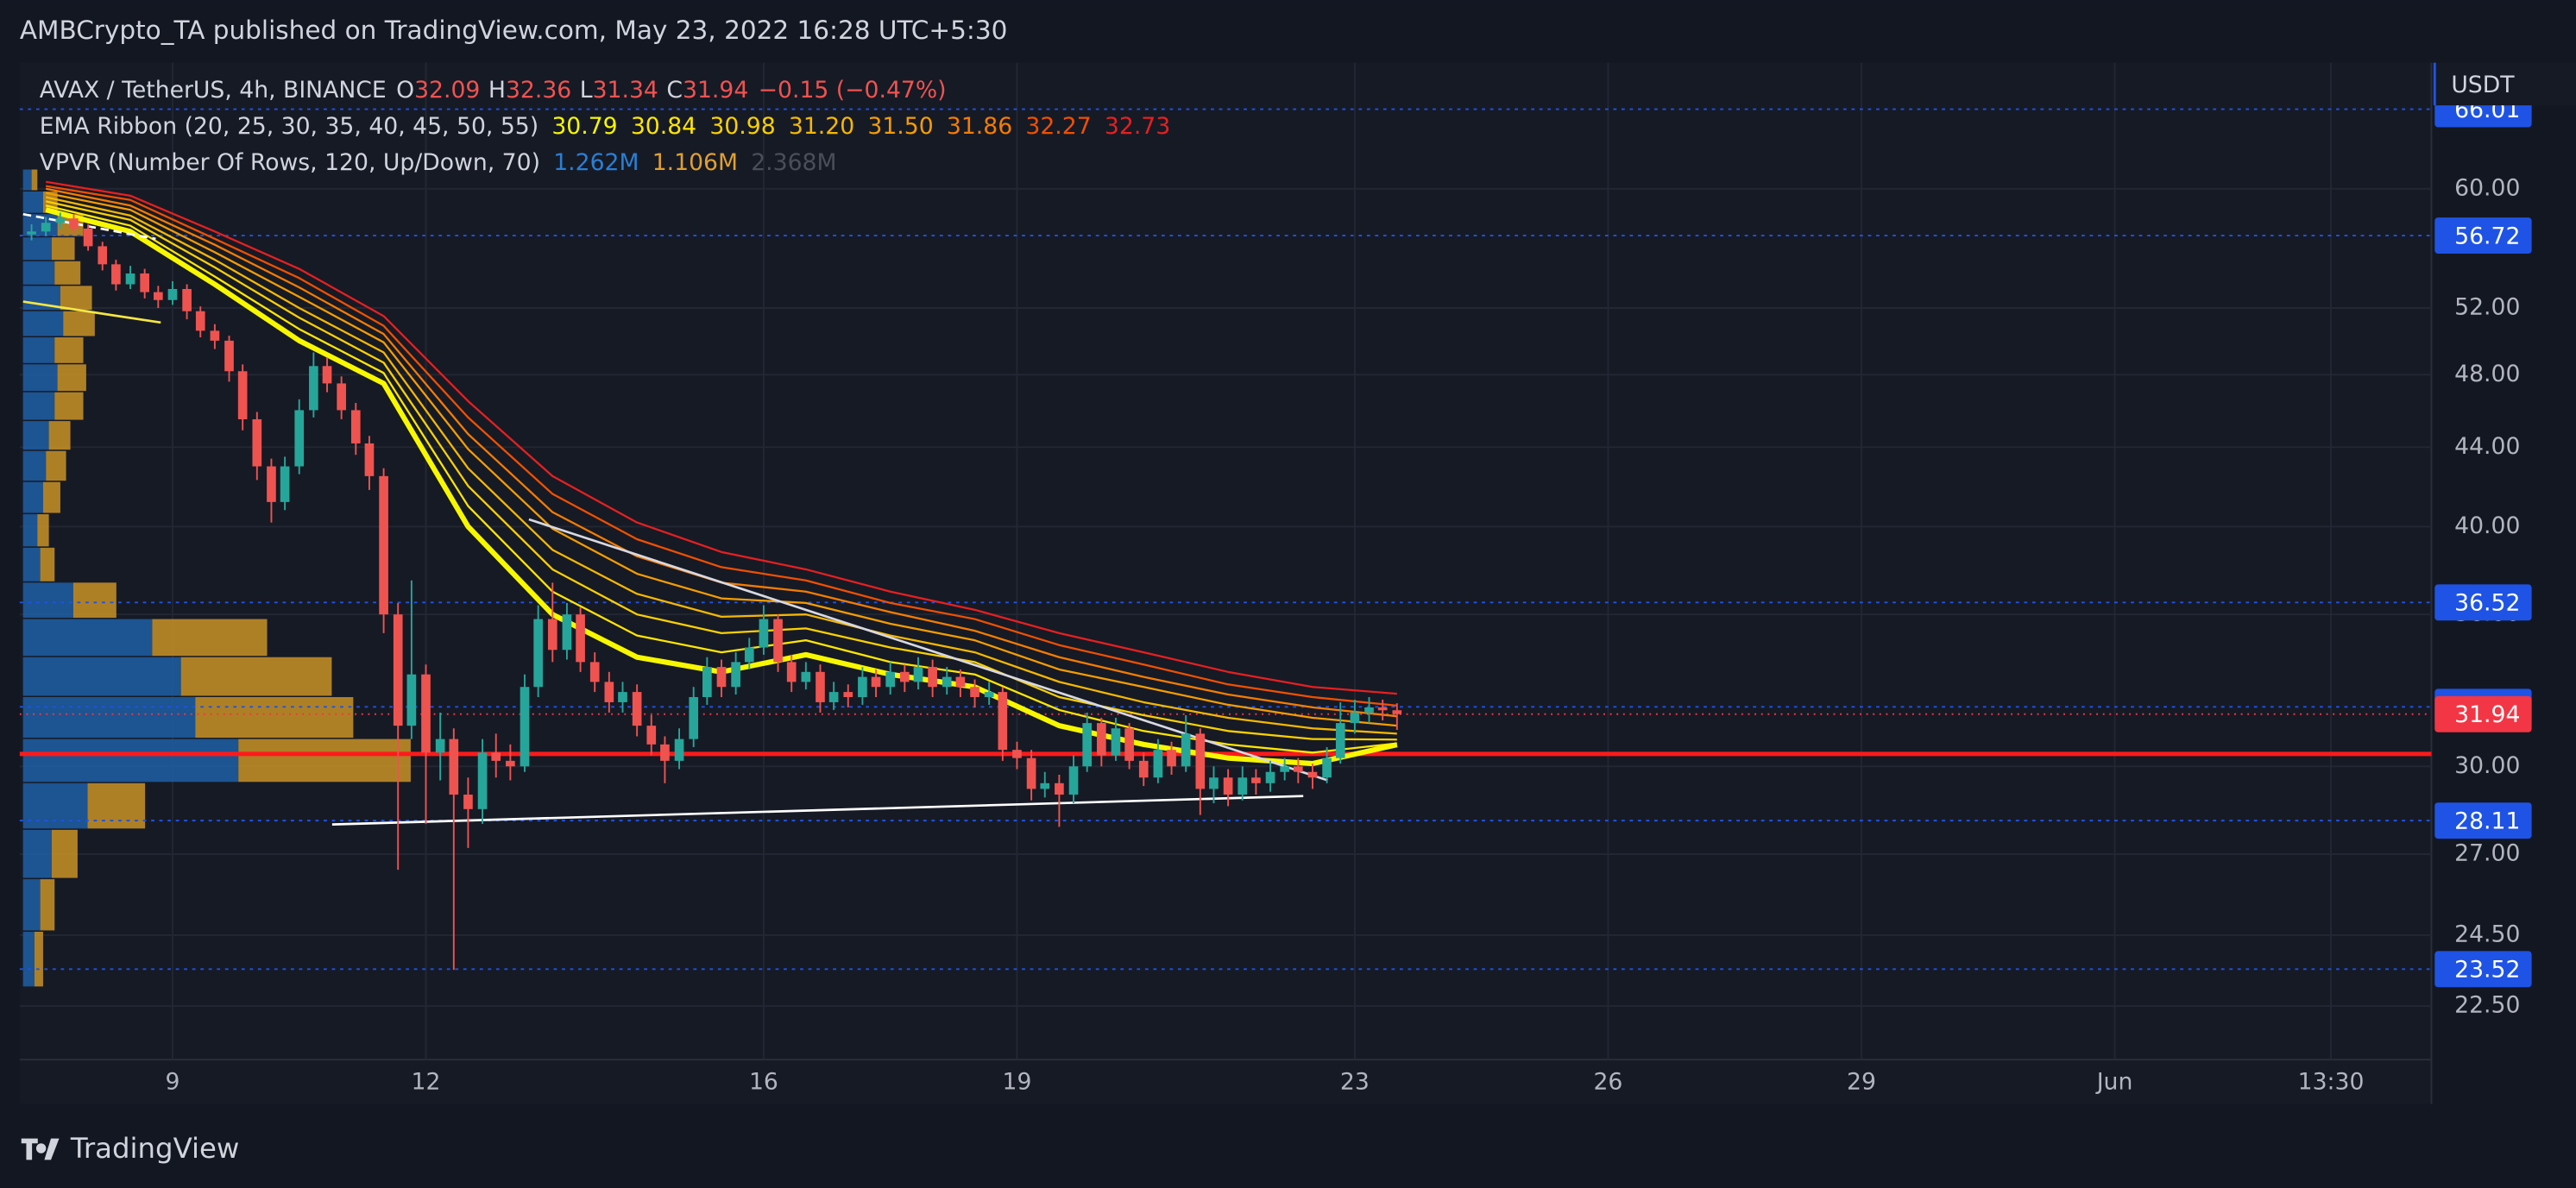 Image resolution: width=2576 pixels, height=1188 pixels. Describe the element at coordinates (822, 126) in the screenshot. I see `ema-legend-value: 31.20` at that location.